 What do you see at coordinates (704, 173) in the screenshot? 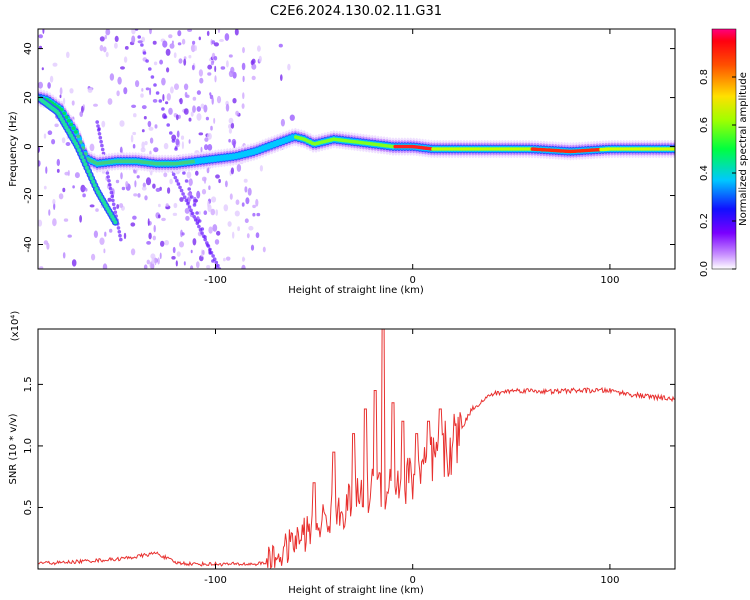
I see `colorbar-tick-label: 0.4` at bounding box center [704, 173].